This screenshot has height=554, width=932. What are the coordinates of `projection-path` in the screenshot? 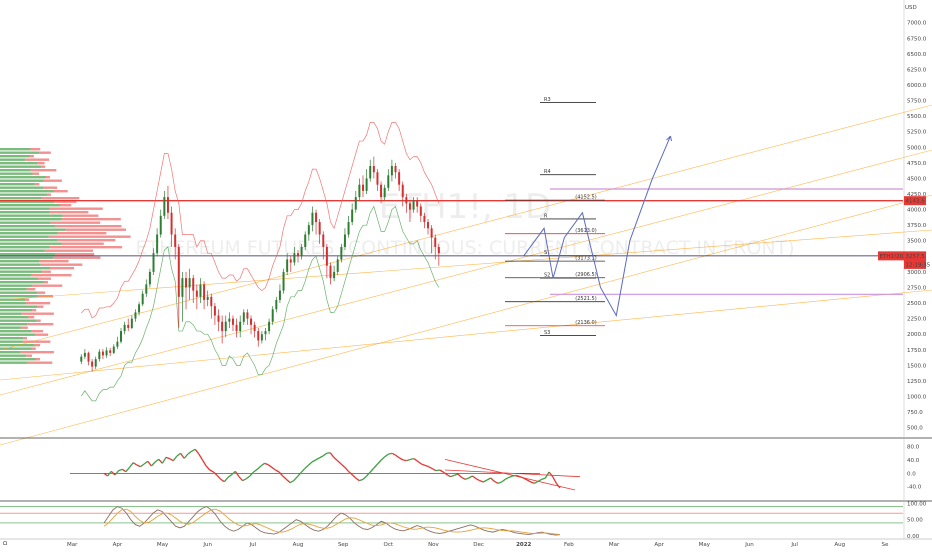 It's located at (597, 226).